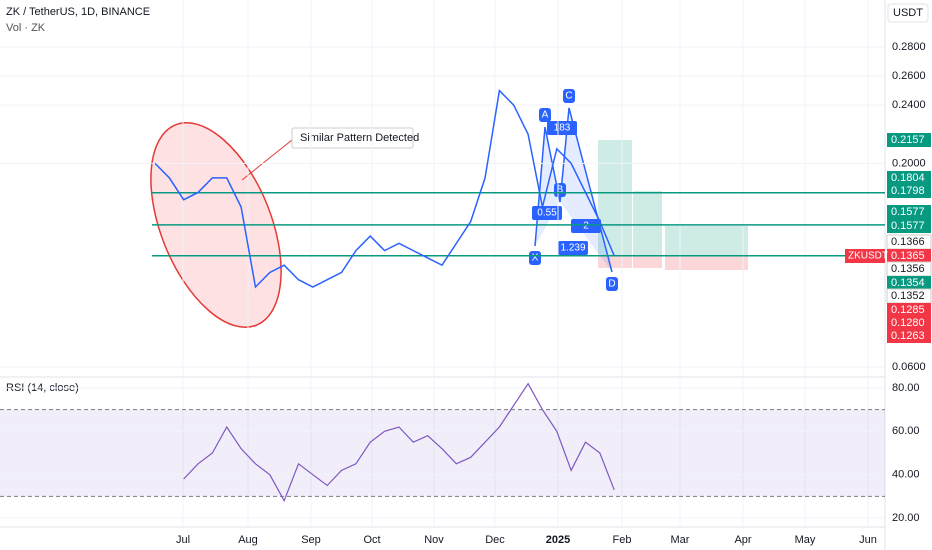  Describe the element at coordinates (909, 76) in the screenshot. I see `y-tick-label: 0.2600` at that location.